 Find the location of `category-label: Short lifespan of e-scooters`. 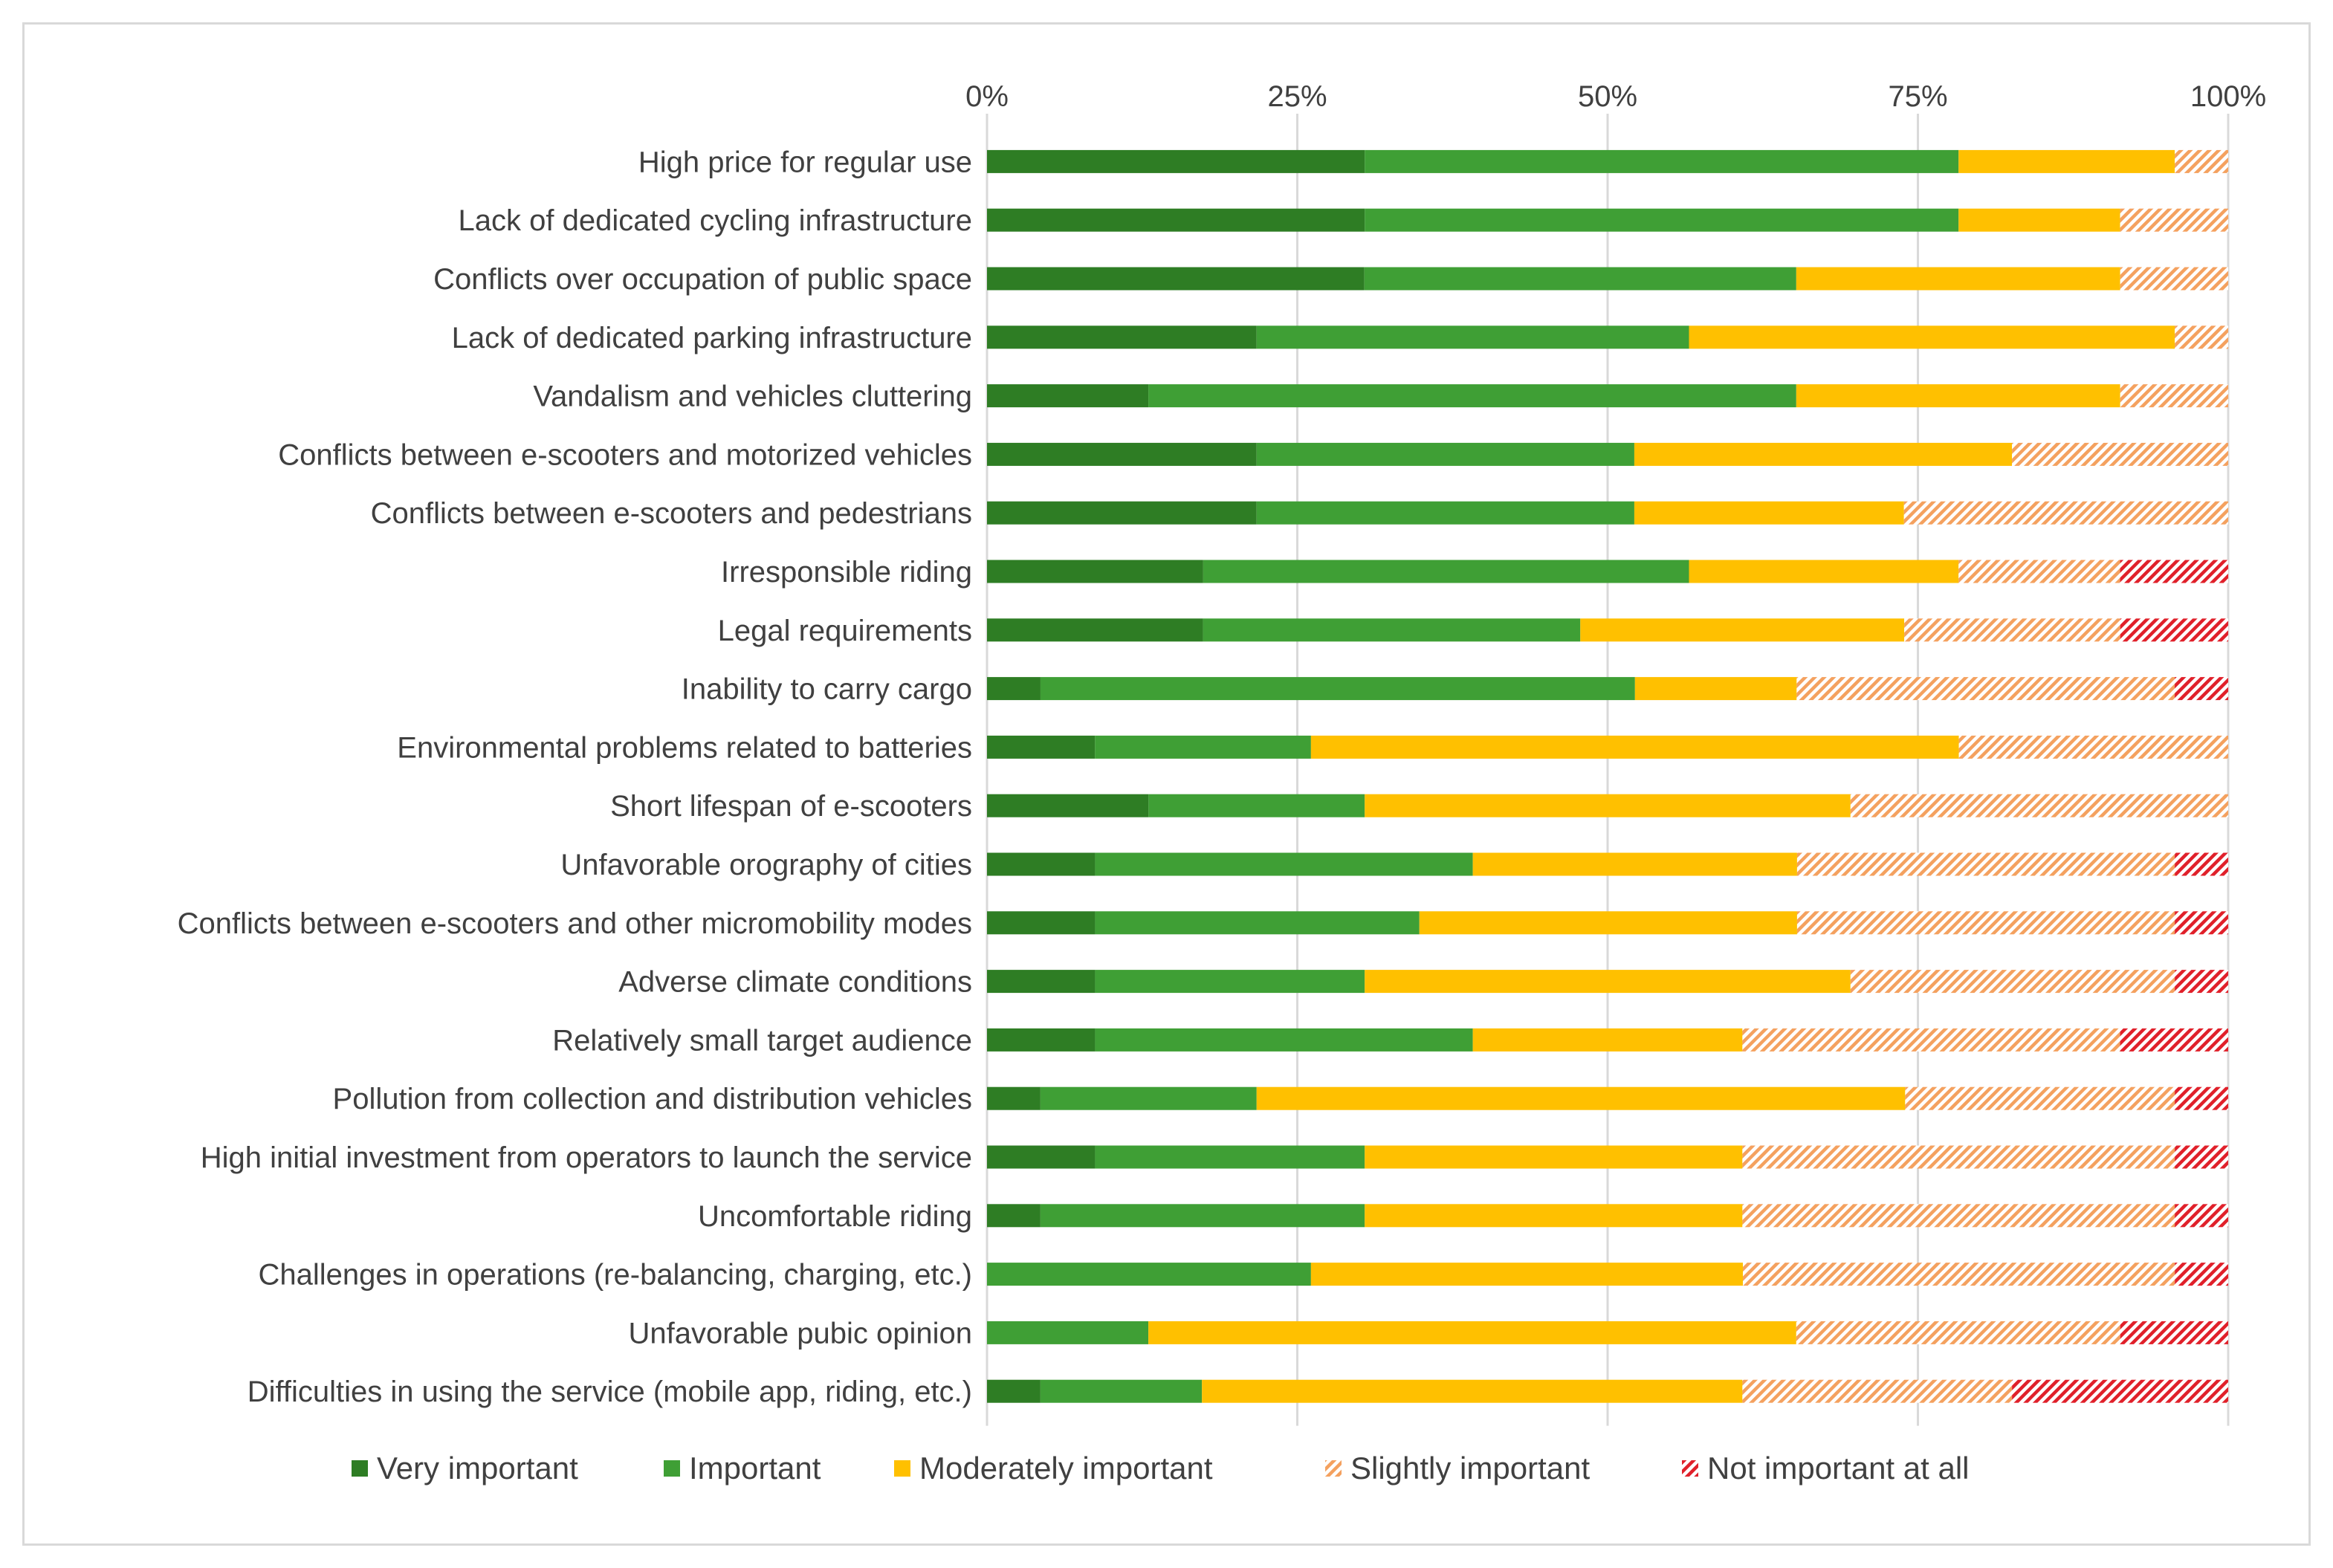

category-label: Short lifespan of e-scooters is located at coordinates (791, 806).